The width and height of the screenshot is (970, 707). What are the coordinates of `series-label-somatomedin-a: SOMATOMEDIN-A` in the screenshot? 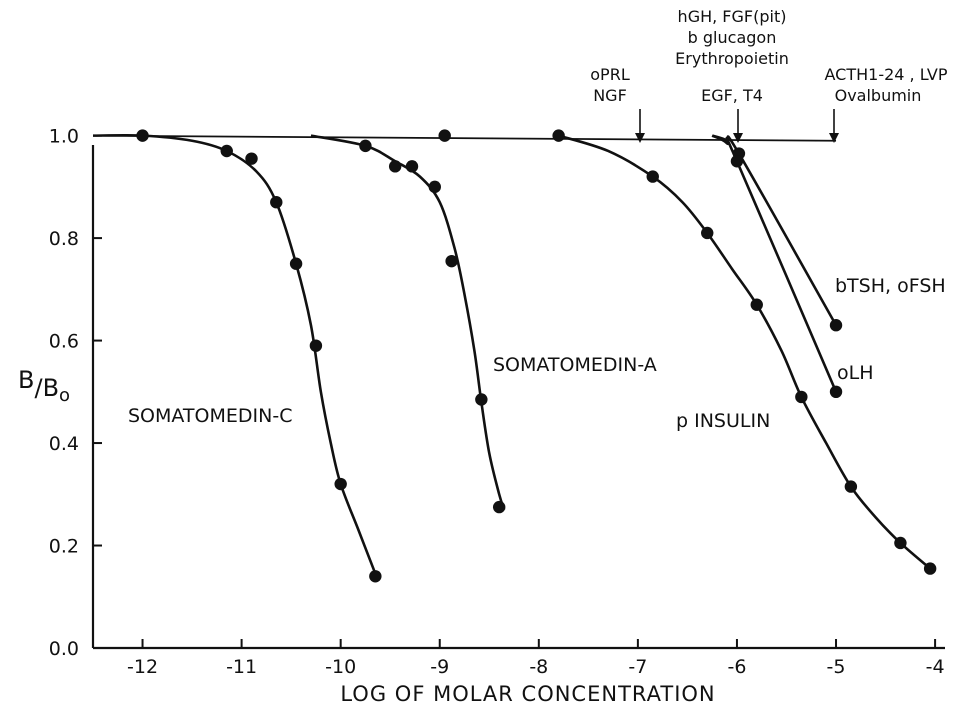 It's located at (575, 365).